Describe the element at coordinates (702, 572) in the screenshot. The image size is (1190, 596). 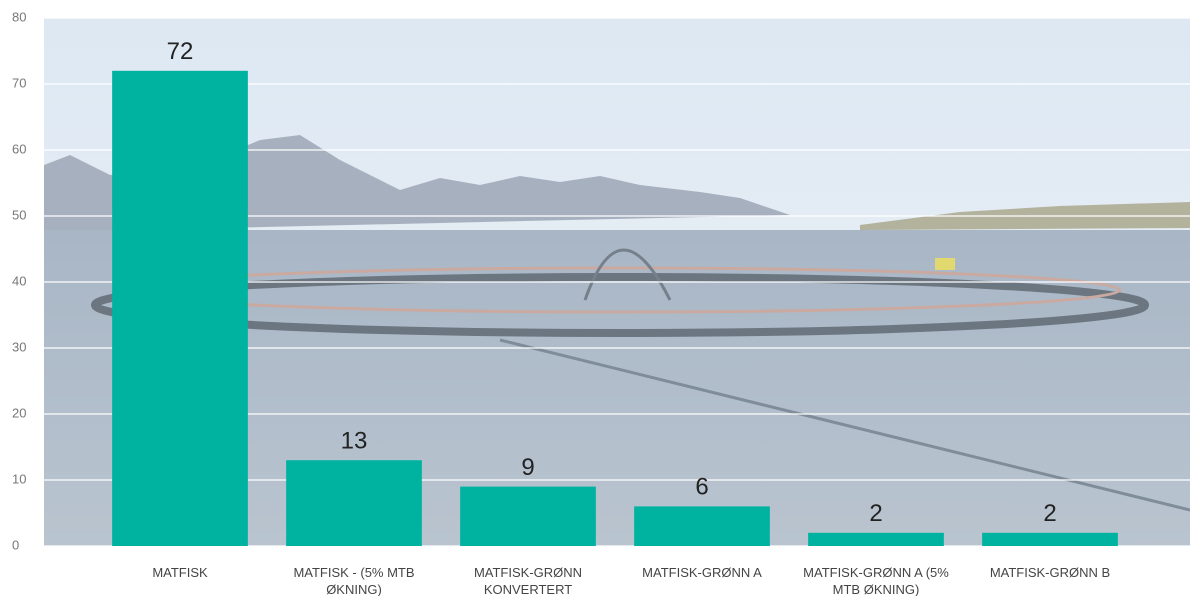
I see `x-tick-label: MATFISK-GRØNN A` at that location.